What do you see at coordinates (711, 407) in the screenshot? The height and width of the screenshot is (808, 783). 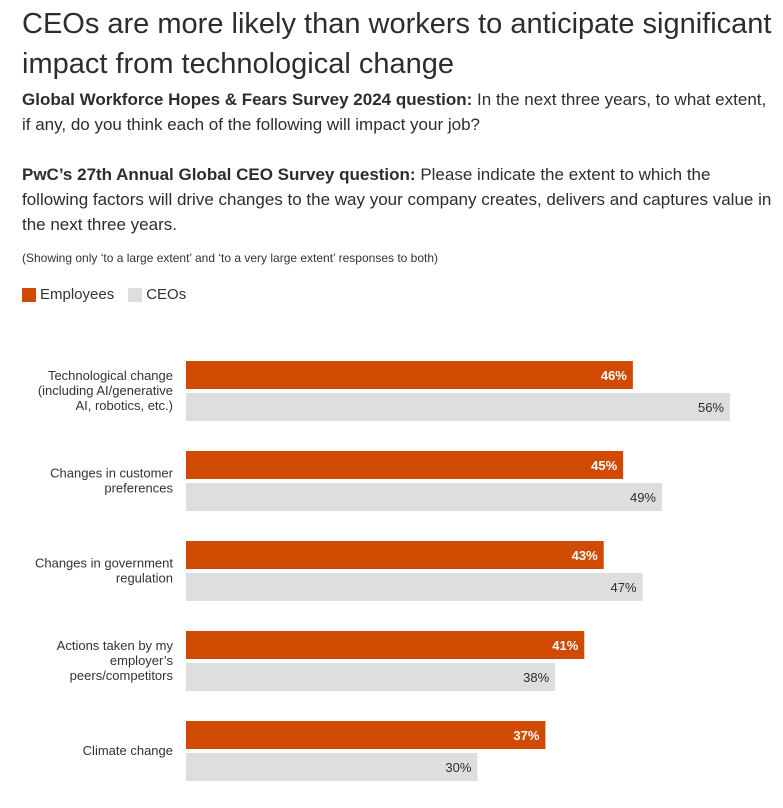 I see `data-label-ceos: 56%` at bounding box center [711, 407].